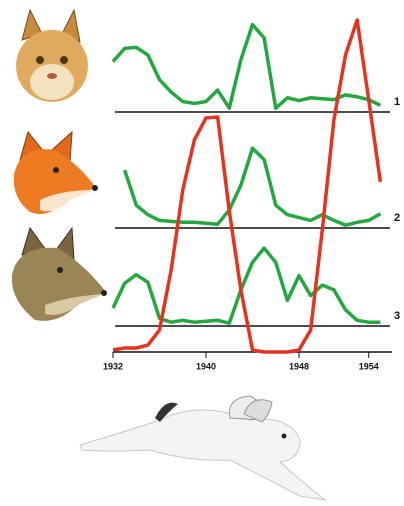 The image size is (404, 506). What do you see at coordinates (55, 172) in the screenshot?
I see `fox-illustration` at bounding box center [55, 172].